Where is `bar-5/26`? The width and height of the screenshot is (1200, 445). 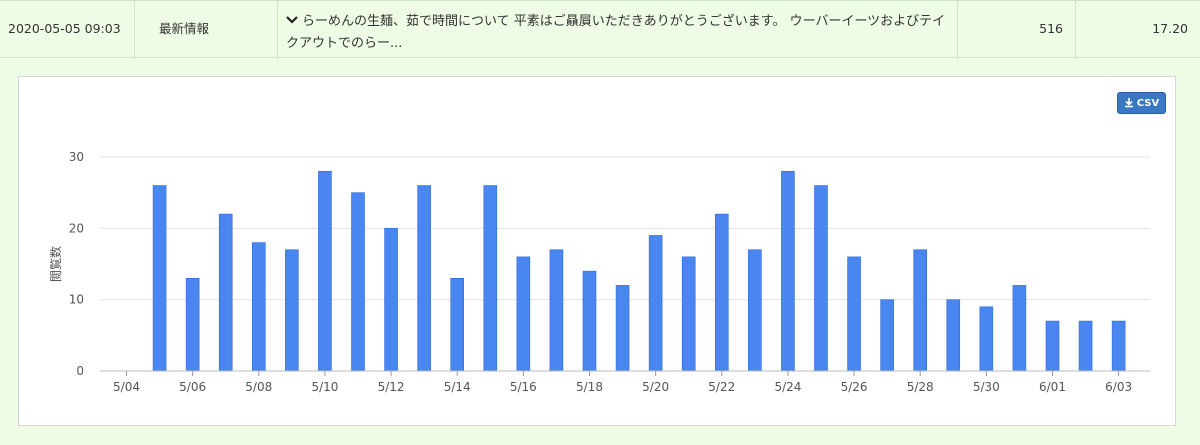
bar-5/26 is located at coordinates (854, 314).